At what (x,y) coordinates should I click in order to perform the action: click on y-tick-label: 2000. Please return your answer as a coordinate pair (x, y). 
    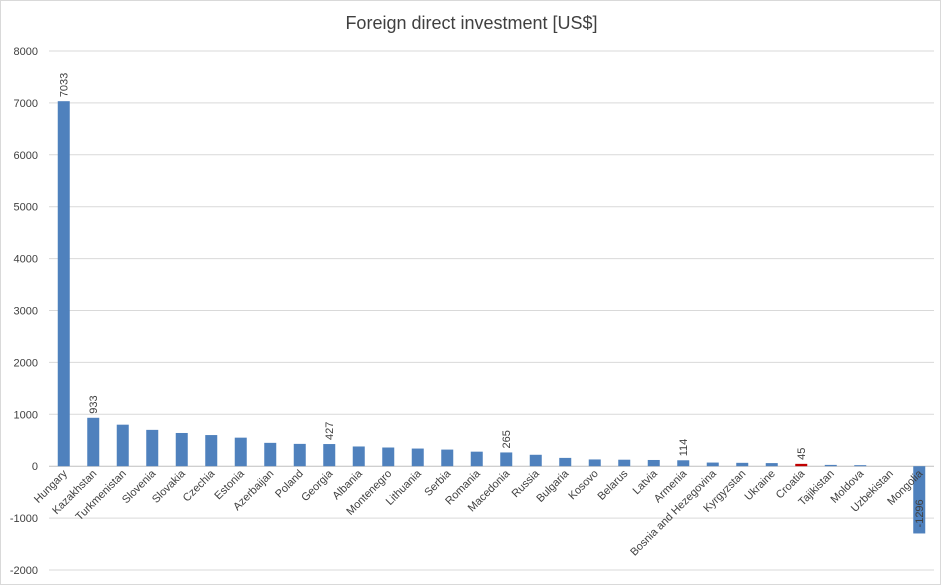
    Looking at the image, I should click on (26, 363).